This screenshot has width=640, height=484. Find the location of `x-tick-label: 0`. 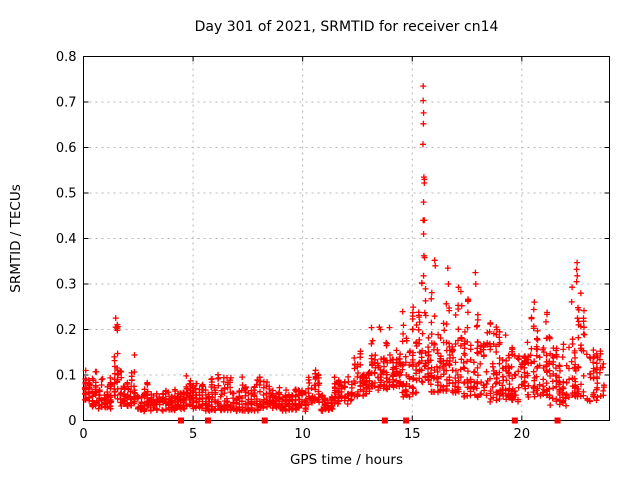

x-tick-label: 0 is located at coordinates (83, 434).